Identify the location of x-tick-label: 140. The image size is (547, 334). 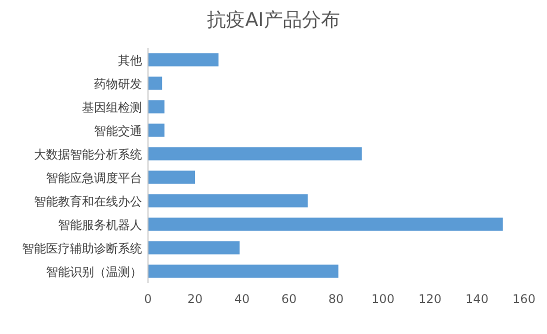
(477, 299).